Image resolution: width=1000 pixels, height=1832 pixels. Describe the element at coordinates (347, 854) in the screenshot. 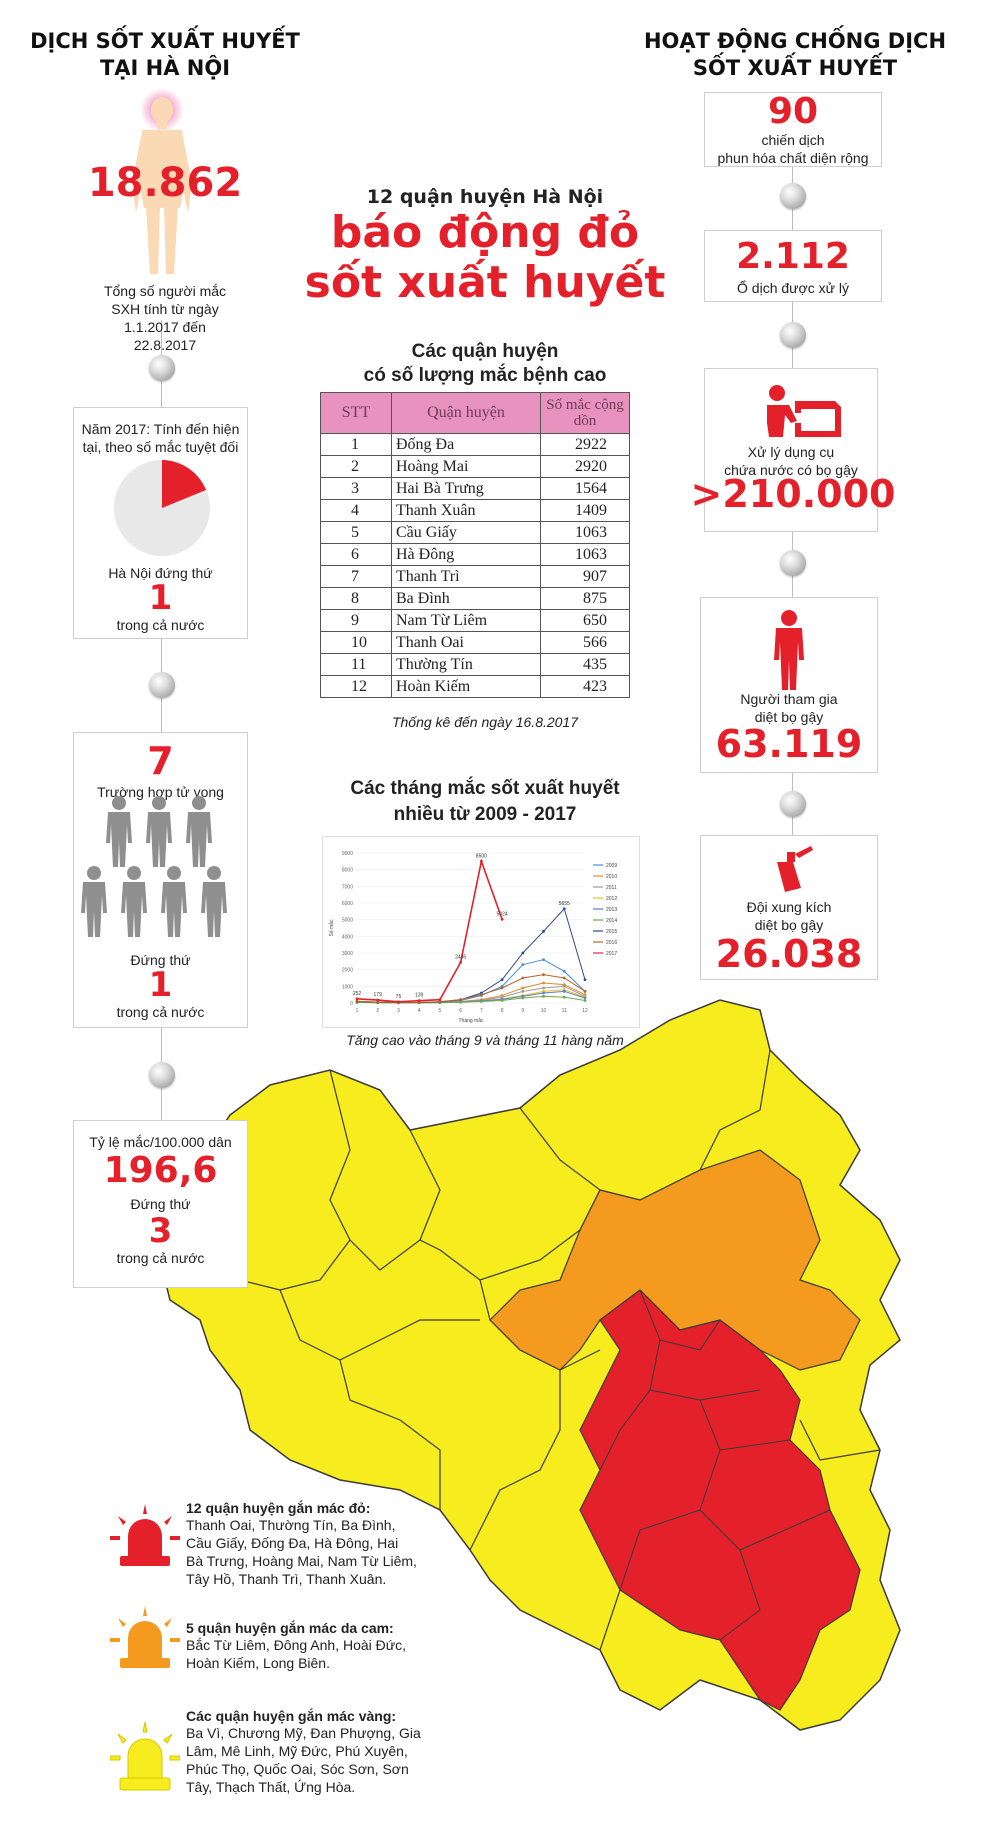

I see `y-tick-label: 9000` at that location.